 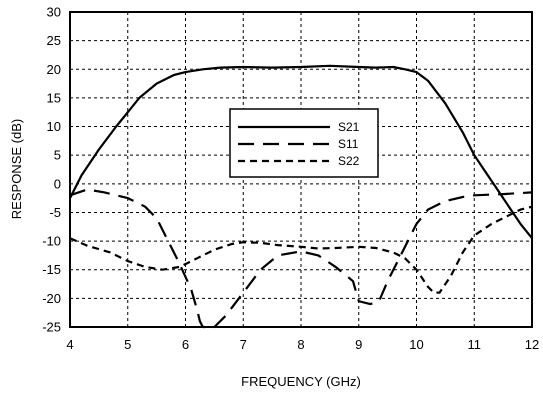 I want to click on y-tick-label: 20, so click(x=54, y=69).